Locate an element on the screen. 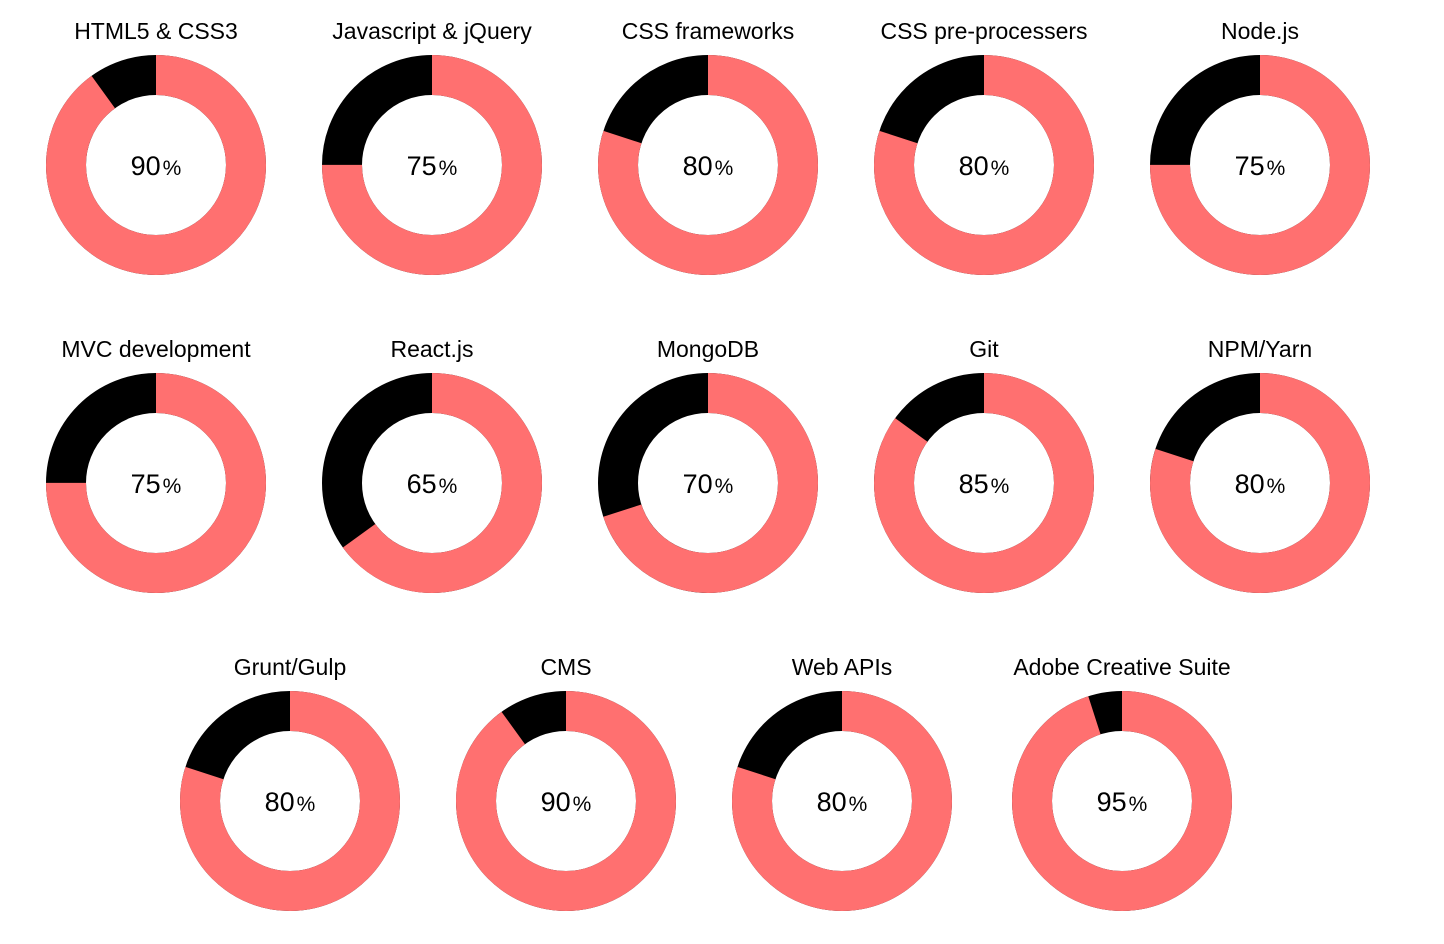 Image resolution: width=1444 pixels, height=944 pixels. skill-title: Grunt/Gulp is located at coordinates (290, 667).